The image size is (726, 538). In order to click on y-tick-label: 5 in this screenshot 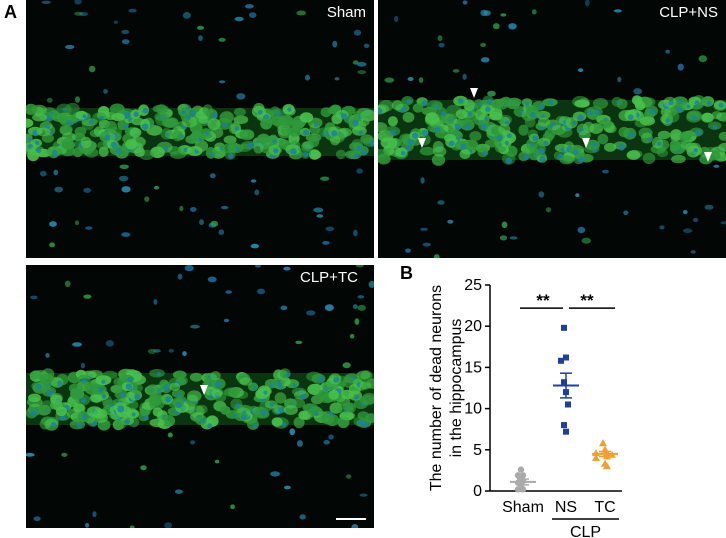, I will do `click(477, 450)`.